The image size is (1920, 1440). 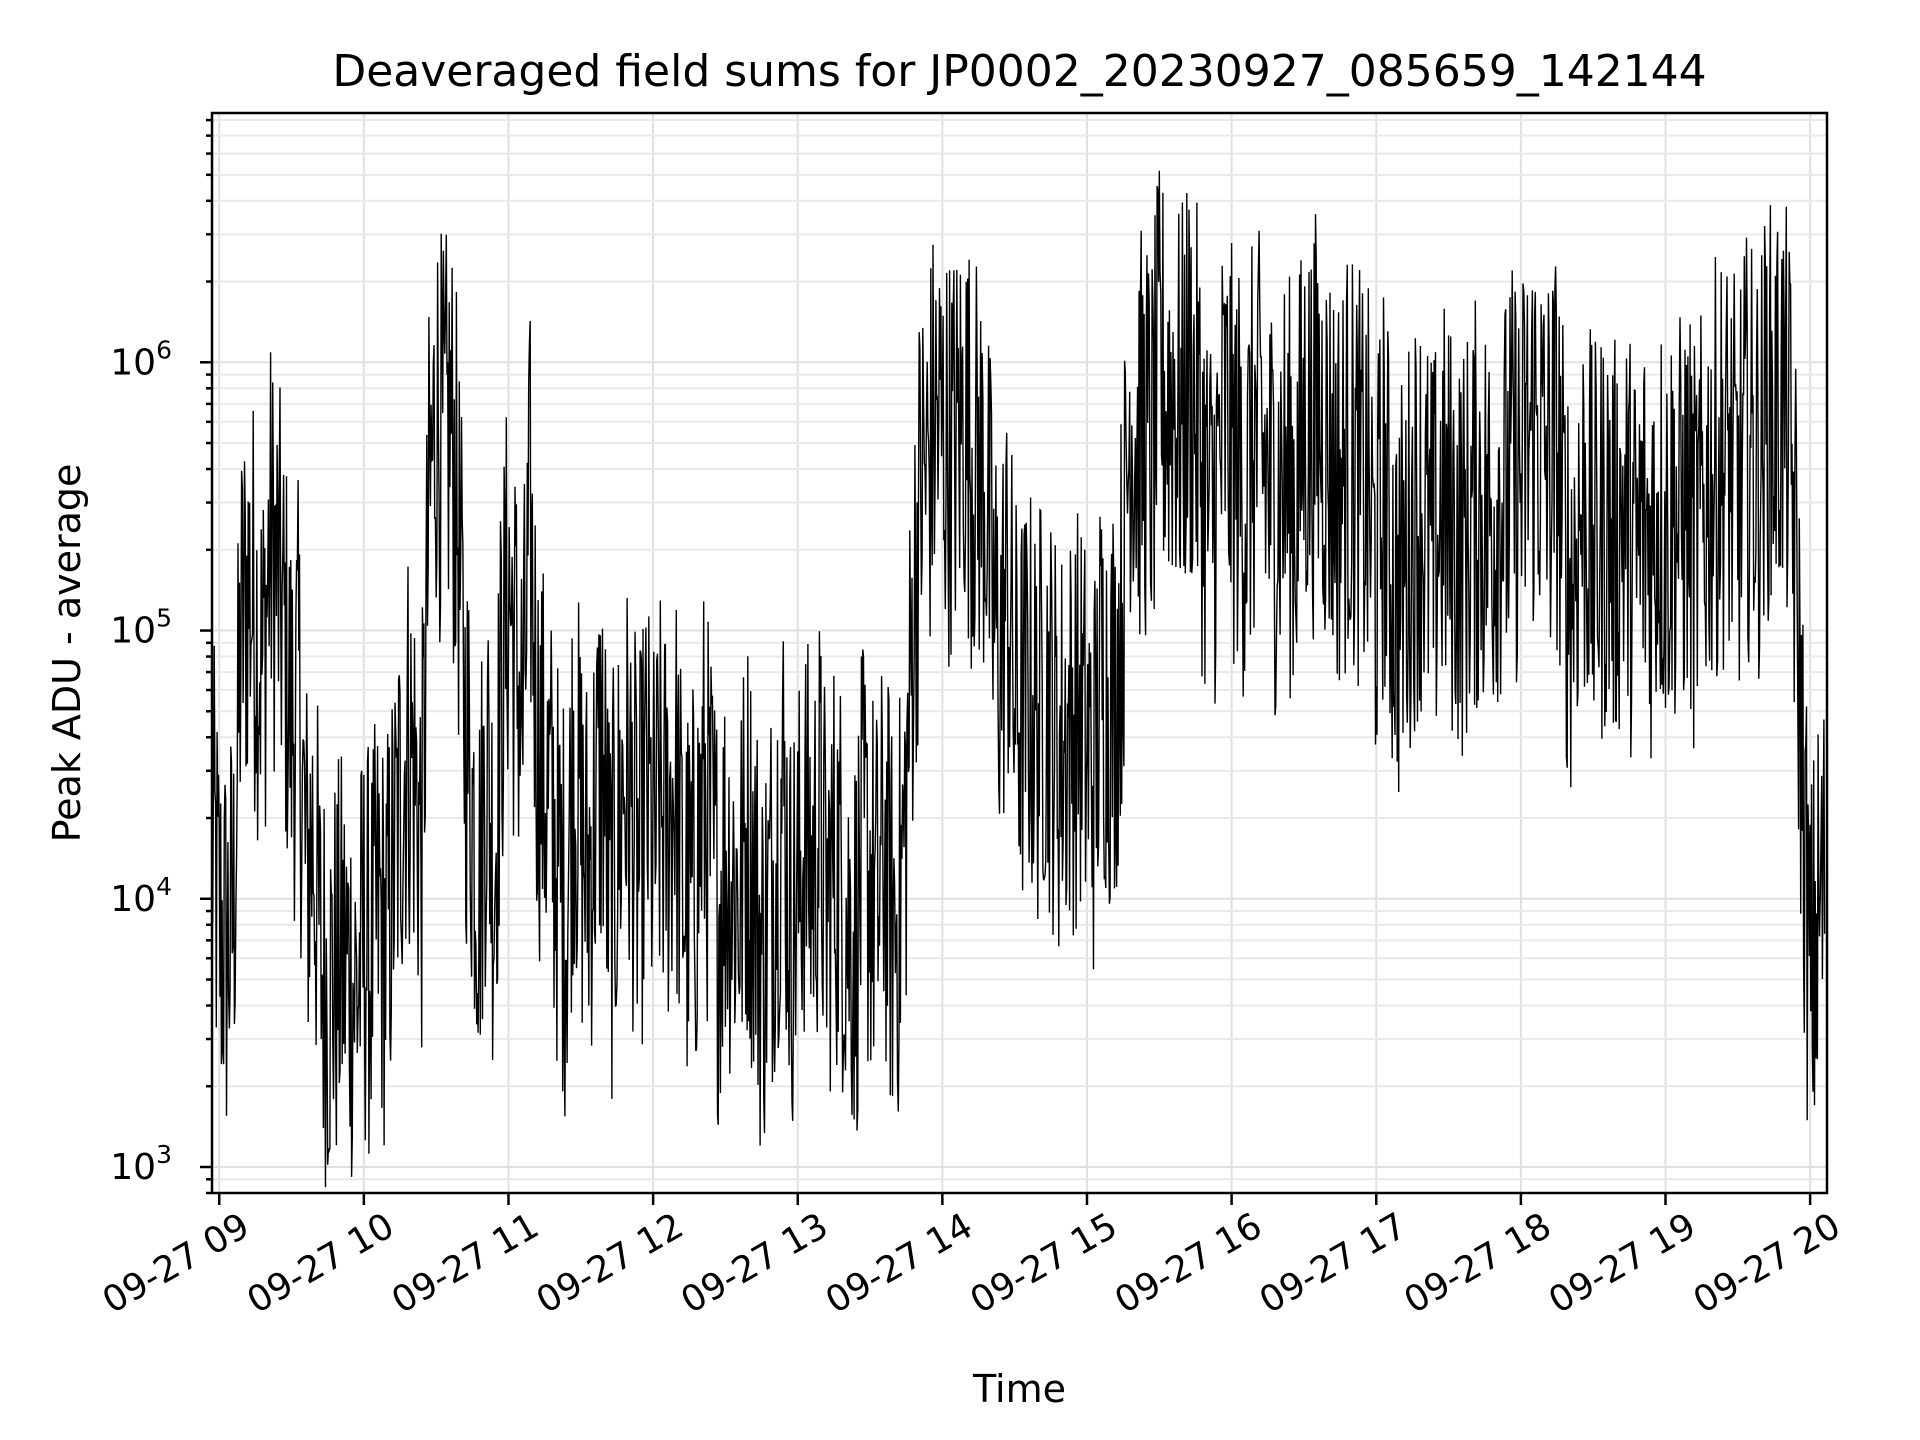 I want to click on x-tick-label: 09-27 18, so click(x=1477, y=1263).